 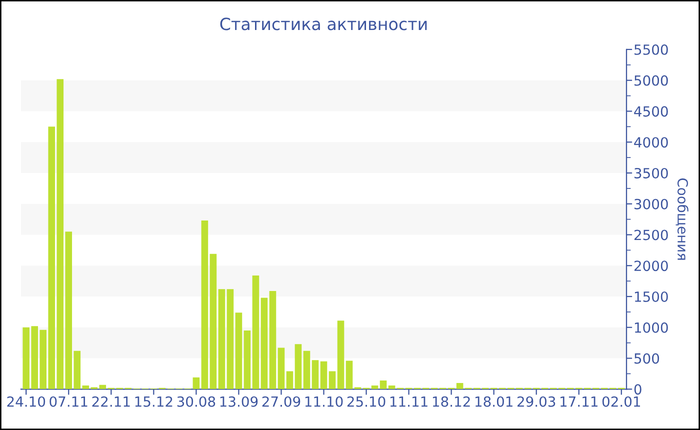 I want to click on x-tick-label: 02.01, so click(x=621, y=401).